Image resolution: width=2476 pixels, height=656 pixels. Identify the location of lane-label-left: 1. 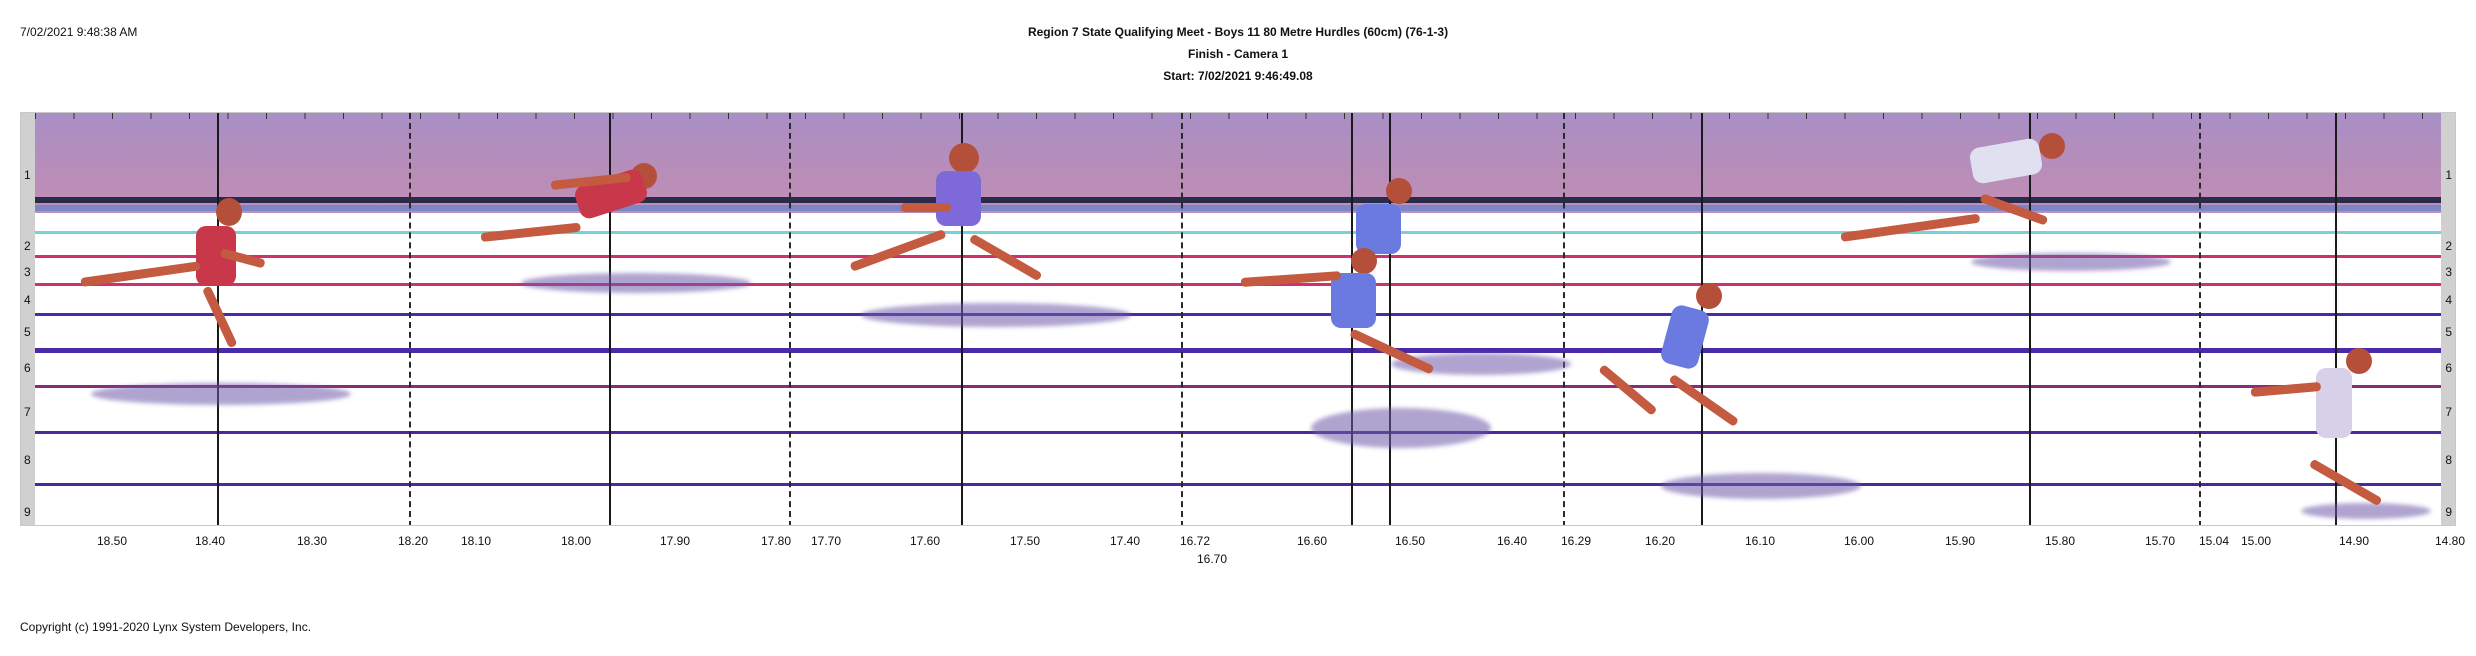
(27, 175).